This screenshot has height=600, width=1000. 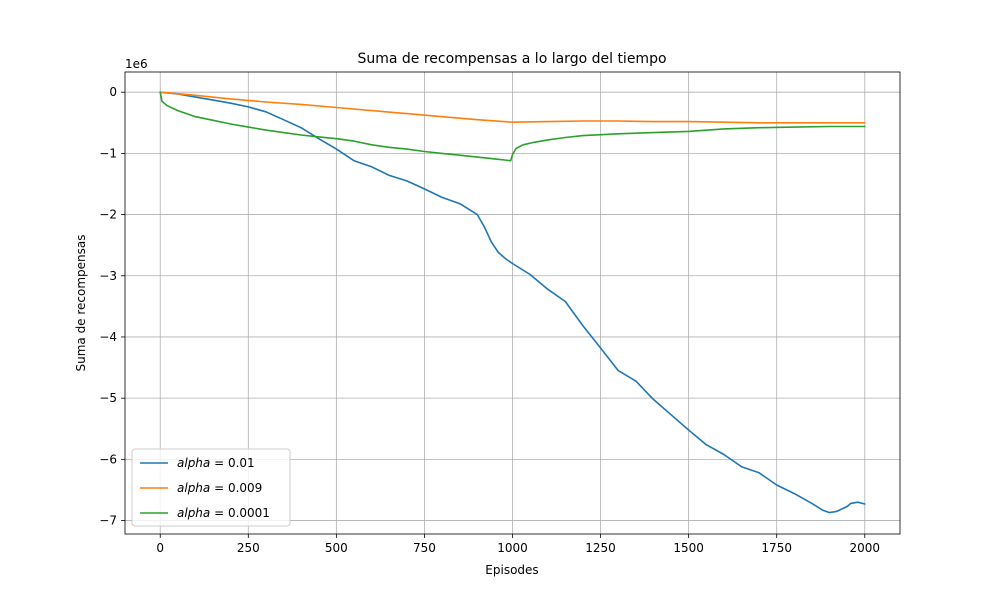 What do you see at coordinates (108, 459) in the screenshot?
I see `y-tick-label: −6` at bounding box center [108, 459].